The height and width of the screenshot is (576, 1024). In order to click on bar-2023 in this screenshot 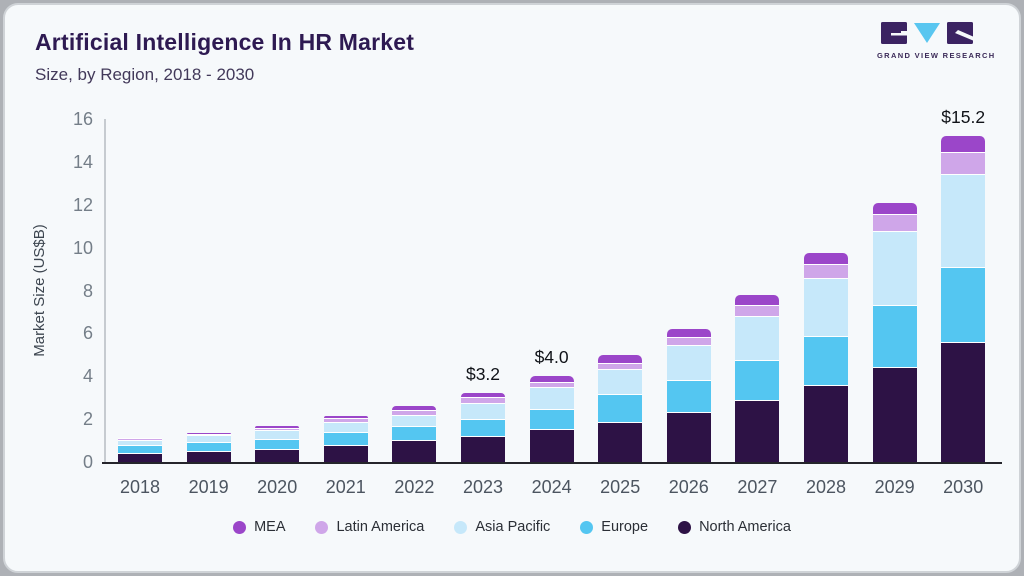, I will do `click(483, 427)`.